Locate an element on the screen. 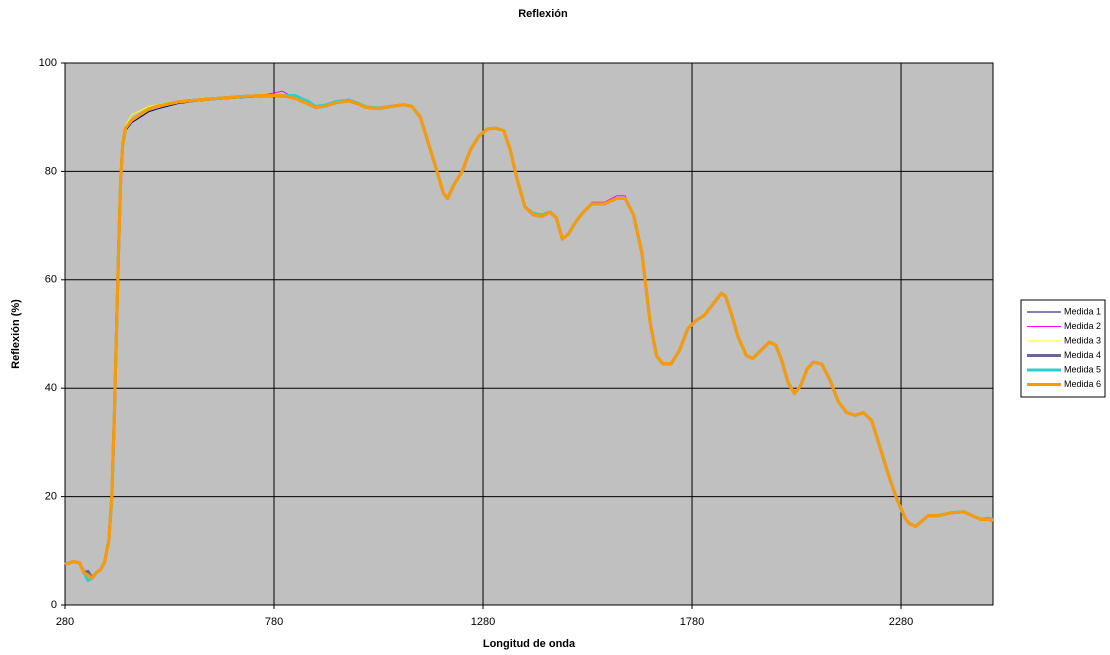  y-tick-label: 100 is located at coordinates (48, 63).